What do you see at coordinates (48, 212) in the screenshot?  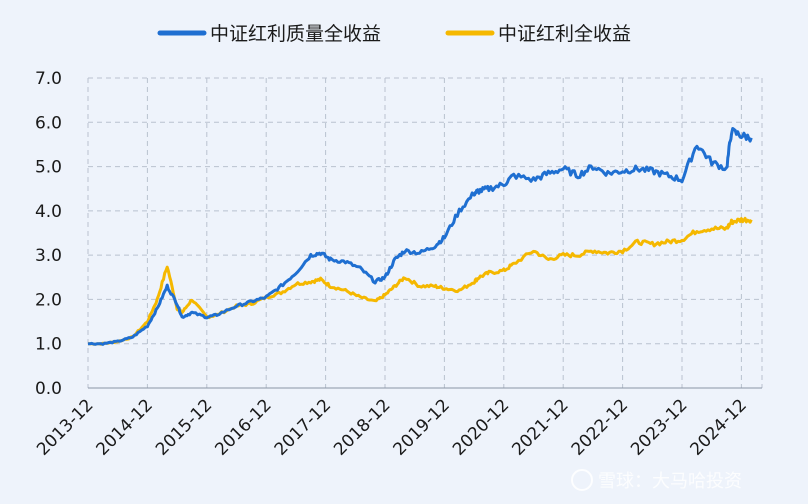 I see `y-tick-label: 4.0` at bounding box center [48, 212].